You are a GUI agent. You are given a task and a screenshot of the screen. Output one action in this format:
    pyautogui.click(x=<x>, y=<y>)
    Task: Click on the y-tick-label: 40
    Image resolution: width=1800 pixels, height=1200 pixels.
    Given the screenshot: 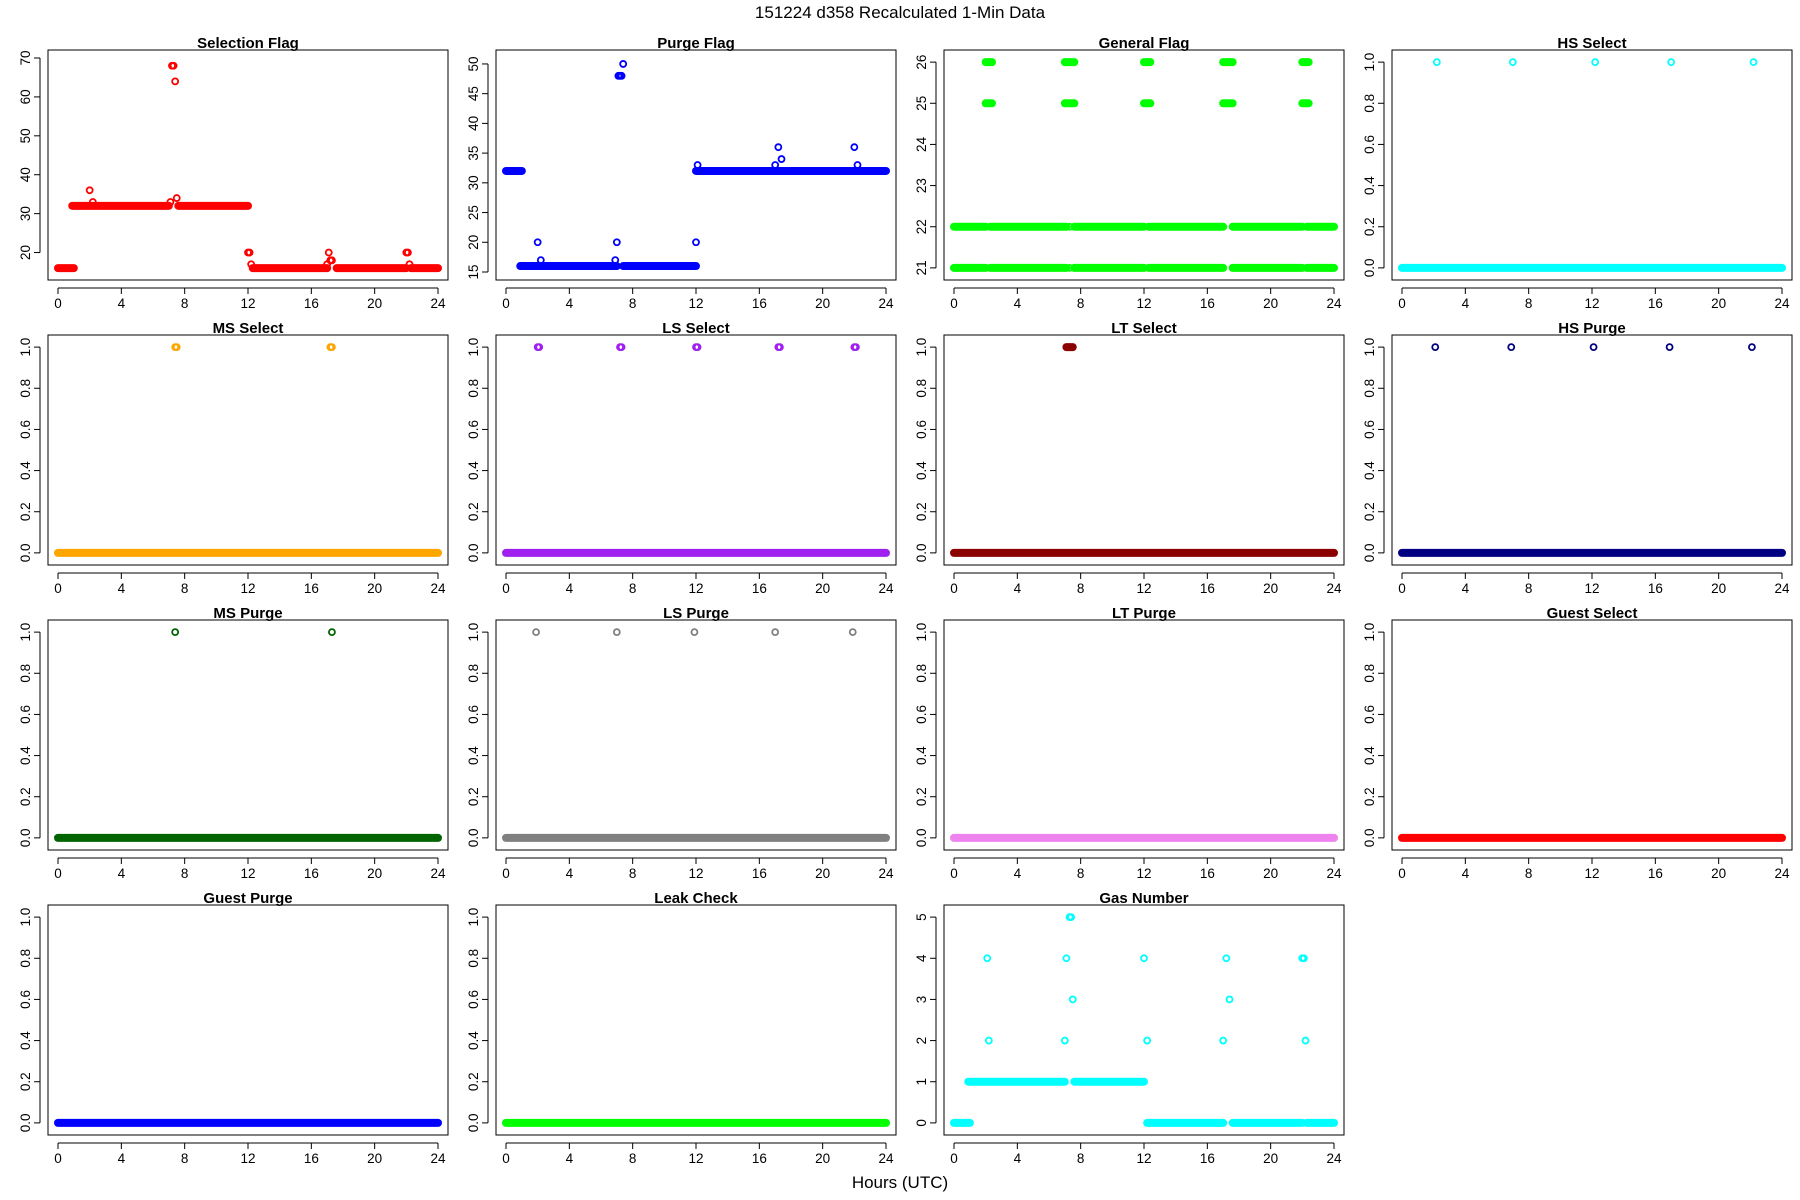 What is the action you would take?
    pyautogui.click(x=473, y=123)
    